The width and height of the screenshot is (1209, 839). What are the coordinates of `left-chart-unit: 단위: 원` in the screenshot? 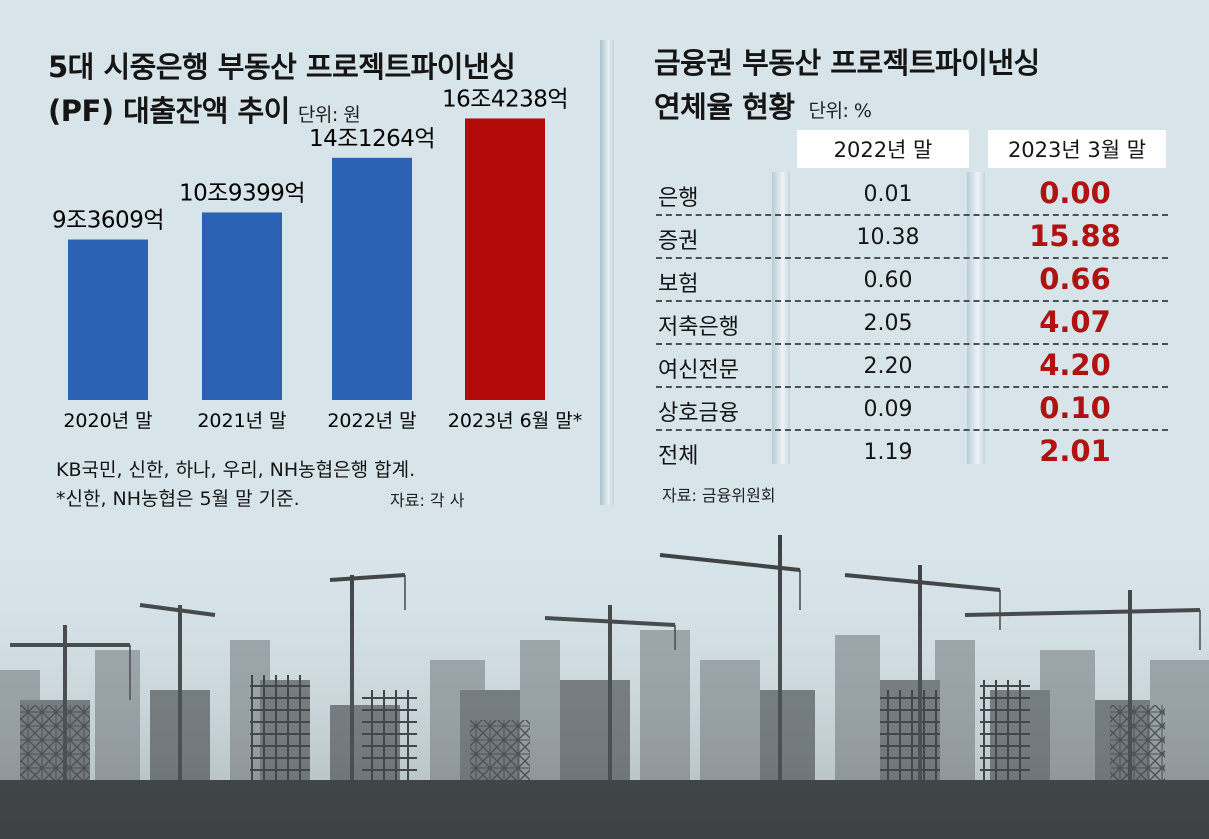 It's located at (329, 115).